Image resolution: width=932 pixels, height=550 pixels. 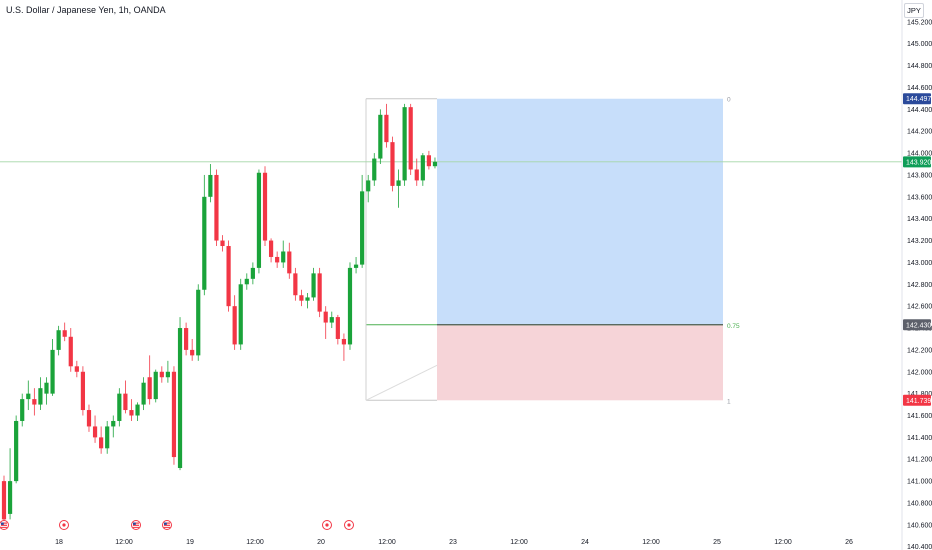 What do you see at coordinates (453, 542) in the screenshot?
I see `x-tick-label: 23` at bounding box center [453, 542].